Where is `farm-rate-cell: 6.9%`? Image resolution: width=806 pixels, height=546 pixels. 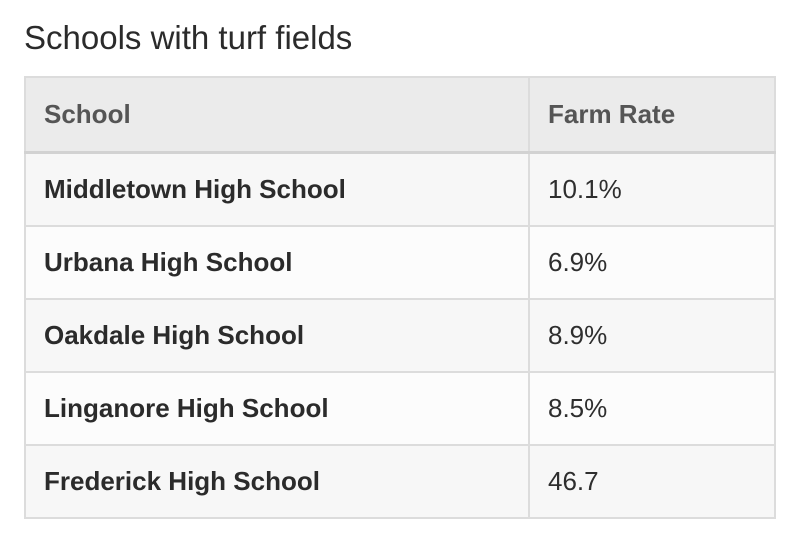
farm-rate-cell: 6.9% is located at coordinates (652, 262).